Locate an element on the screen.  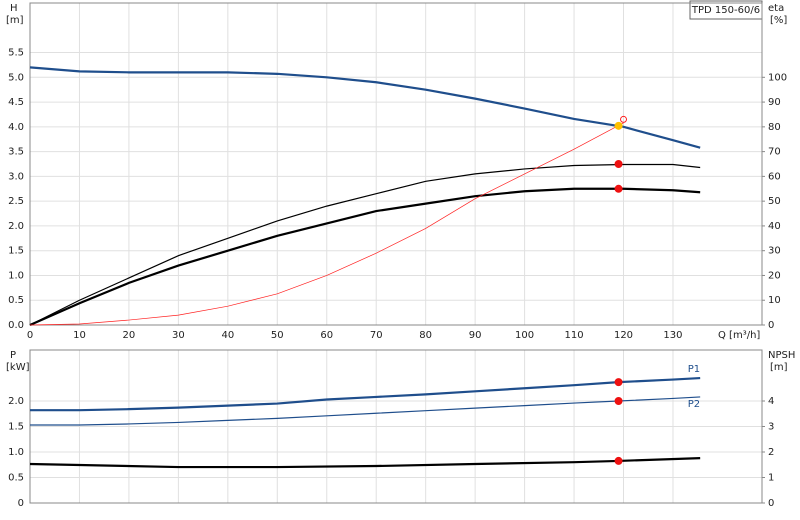
y2-tick-label: 4 is located at coordinates (771, 401).